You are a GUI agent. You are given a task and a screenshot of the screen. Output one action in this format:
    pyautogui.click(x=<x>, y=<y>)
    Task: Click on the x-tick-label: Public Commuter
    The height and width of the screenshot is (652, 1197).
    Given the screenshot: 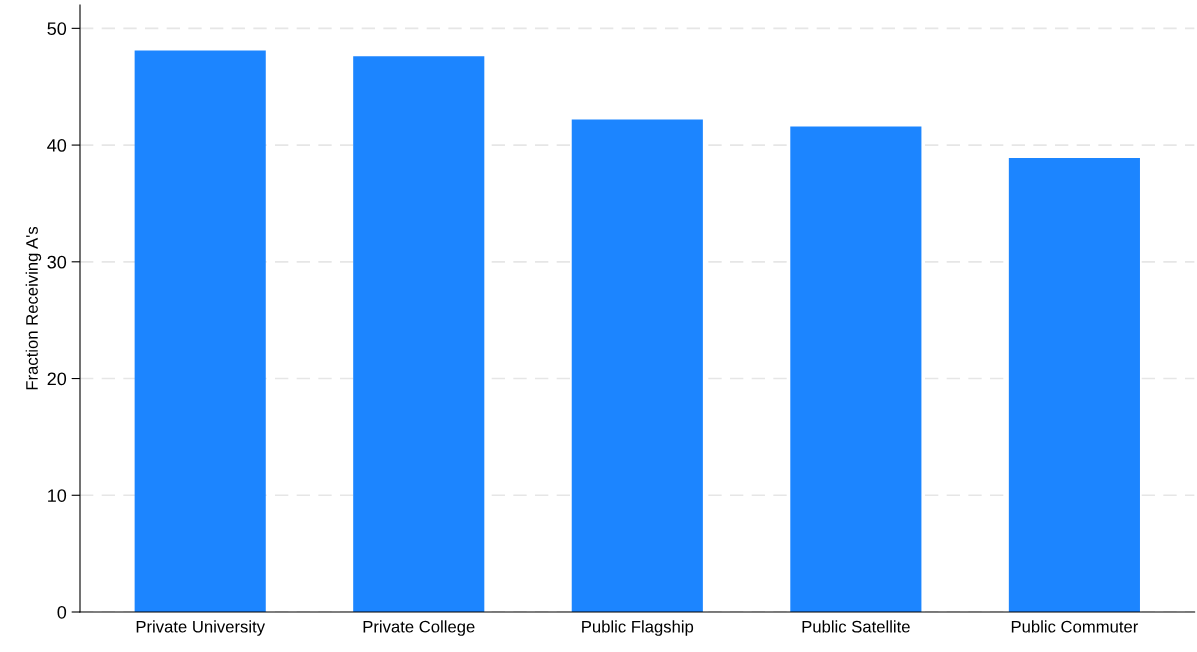 What is the action you would take?
    pyautogui.click(x=1075, y=626)
    